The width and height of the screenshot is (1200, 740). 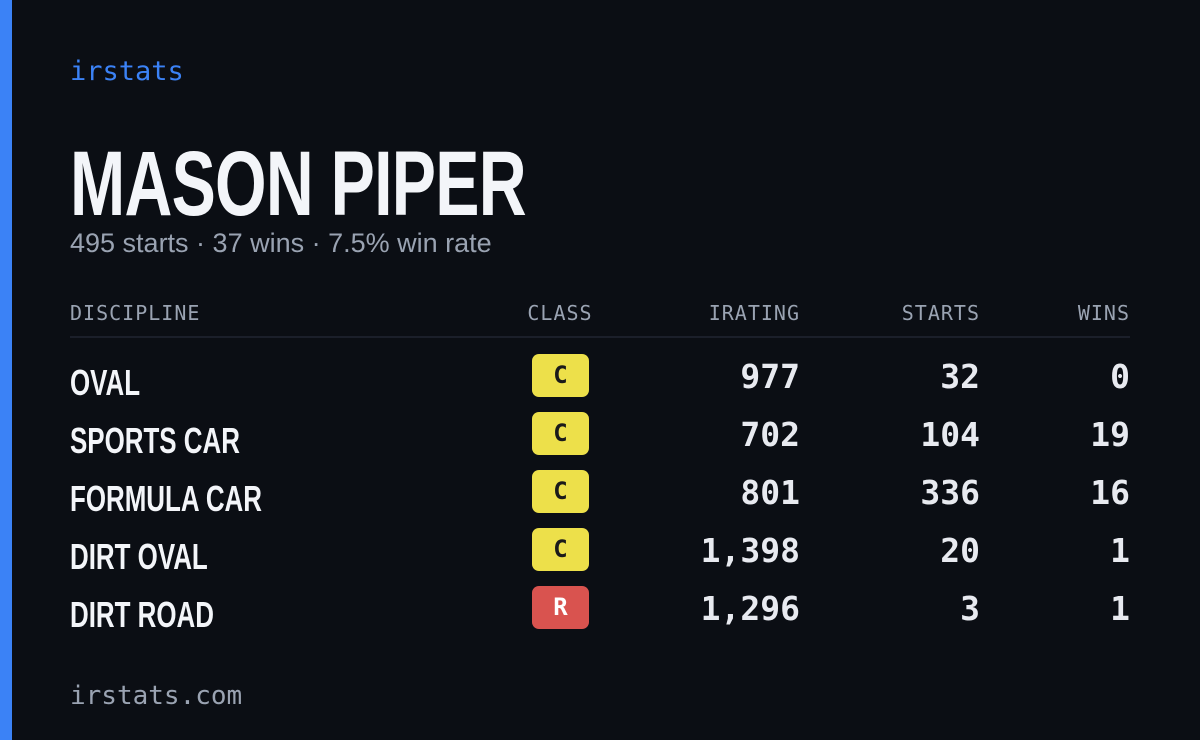 I want to click on class-badge: R, so click(x=560, y=607).